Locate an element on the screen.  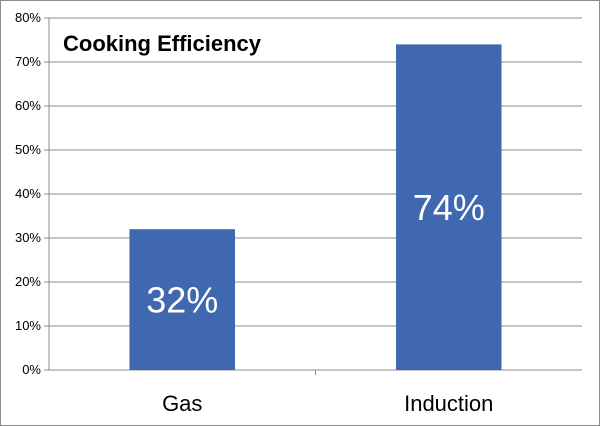
x-axis-categories: Gas Induction is located at coordinates (327, 393).